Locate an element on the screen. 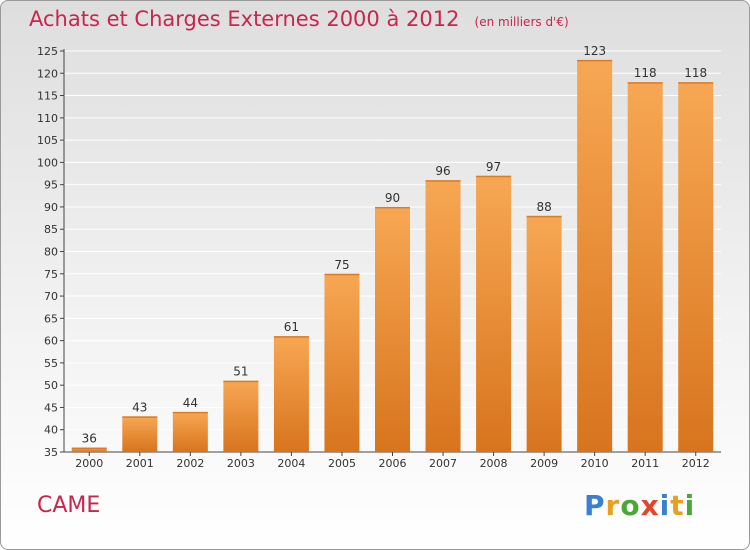 The height and width of the screenshot is (550, 750). value-label-2008: 97 is located at coordinates (493, 167).